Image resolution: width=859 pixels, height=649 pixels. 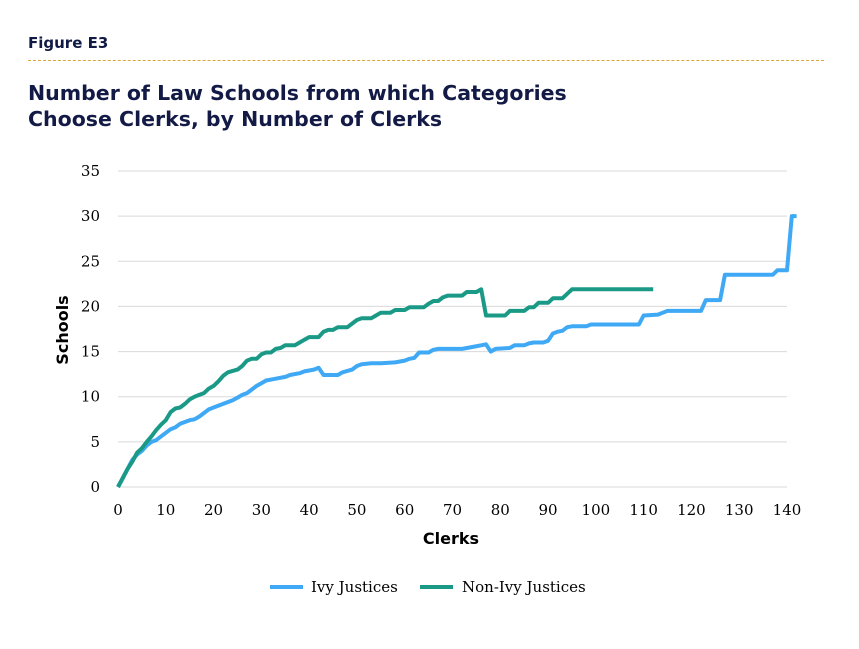 I want to click on y-tick-label: 35, so click(x=90, y=171).